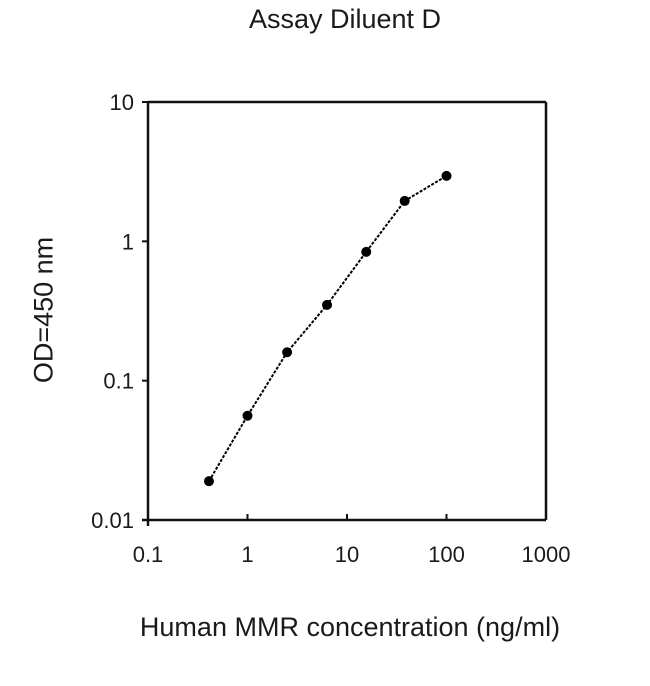 This screenshot has width=650, height=686. Describe the element at coordinates (350, 627) in the screenshot. I see `x-axis-label: Human MMR concentration (ng/ml)` at that location.